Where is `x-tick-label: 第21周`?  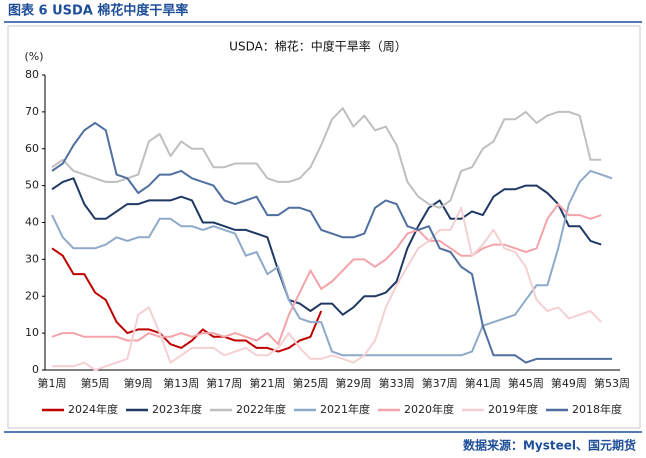 x-tick-label: 第21周 is located at coordinates (267, 383).